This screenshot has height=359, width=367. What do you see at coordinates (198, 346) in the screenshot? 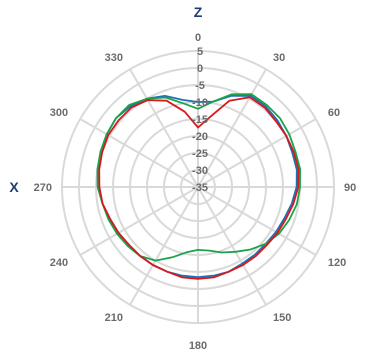
I see `angle-tick-label: 180` at bounding box center [198, 346].